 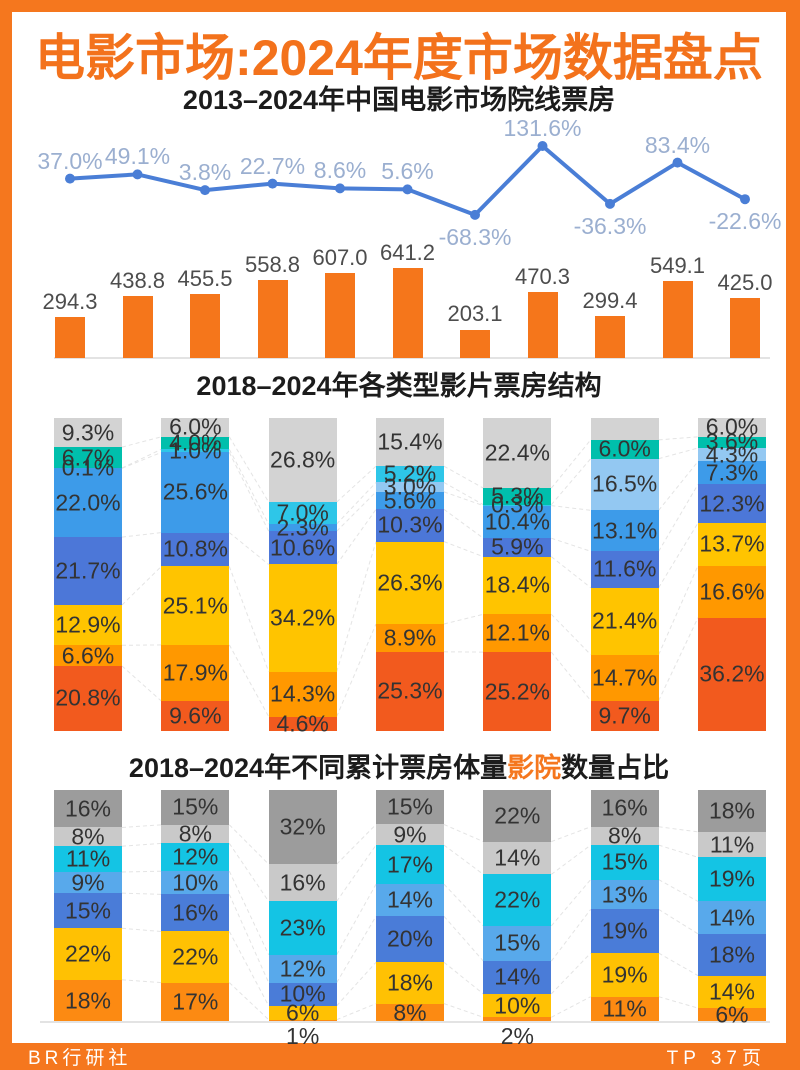 What do you see at coordinates (517, 505) in the screenshot?
I see `bar-segment: 0.3%` at bounding box center [517, 505].